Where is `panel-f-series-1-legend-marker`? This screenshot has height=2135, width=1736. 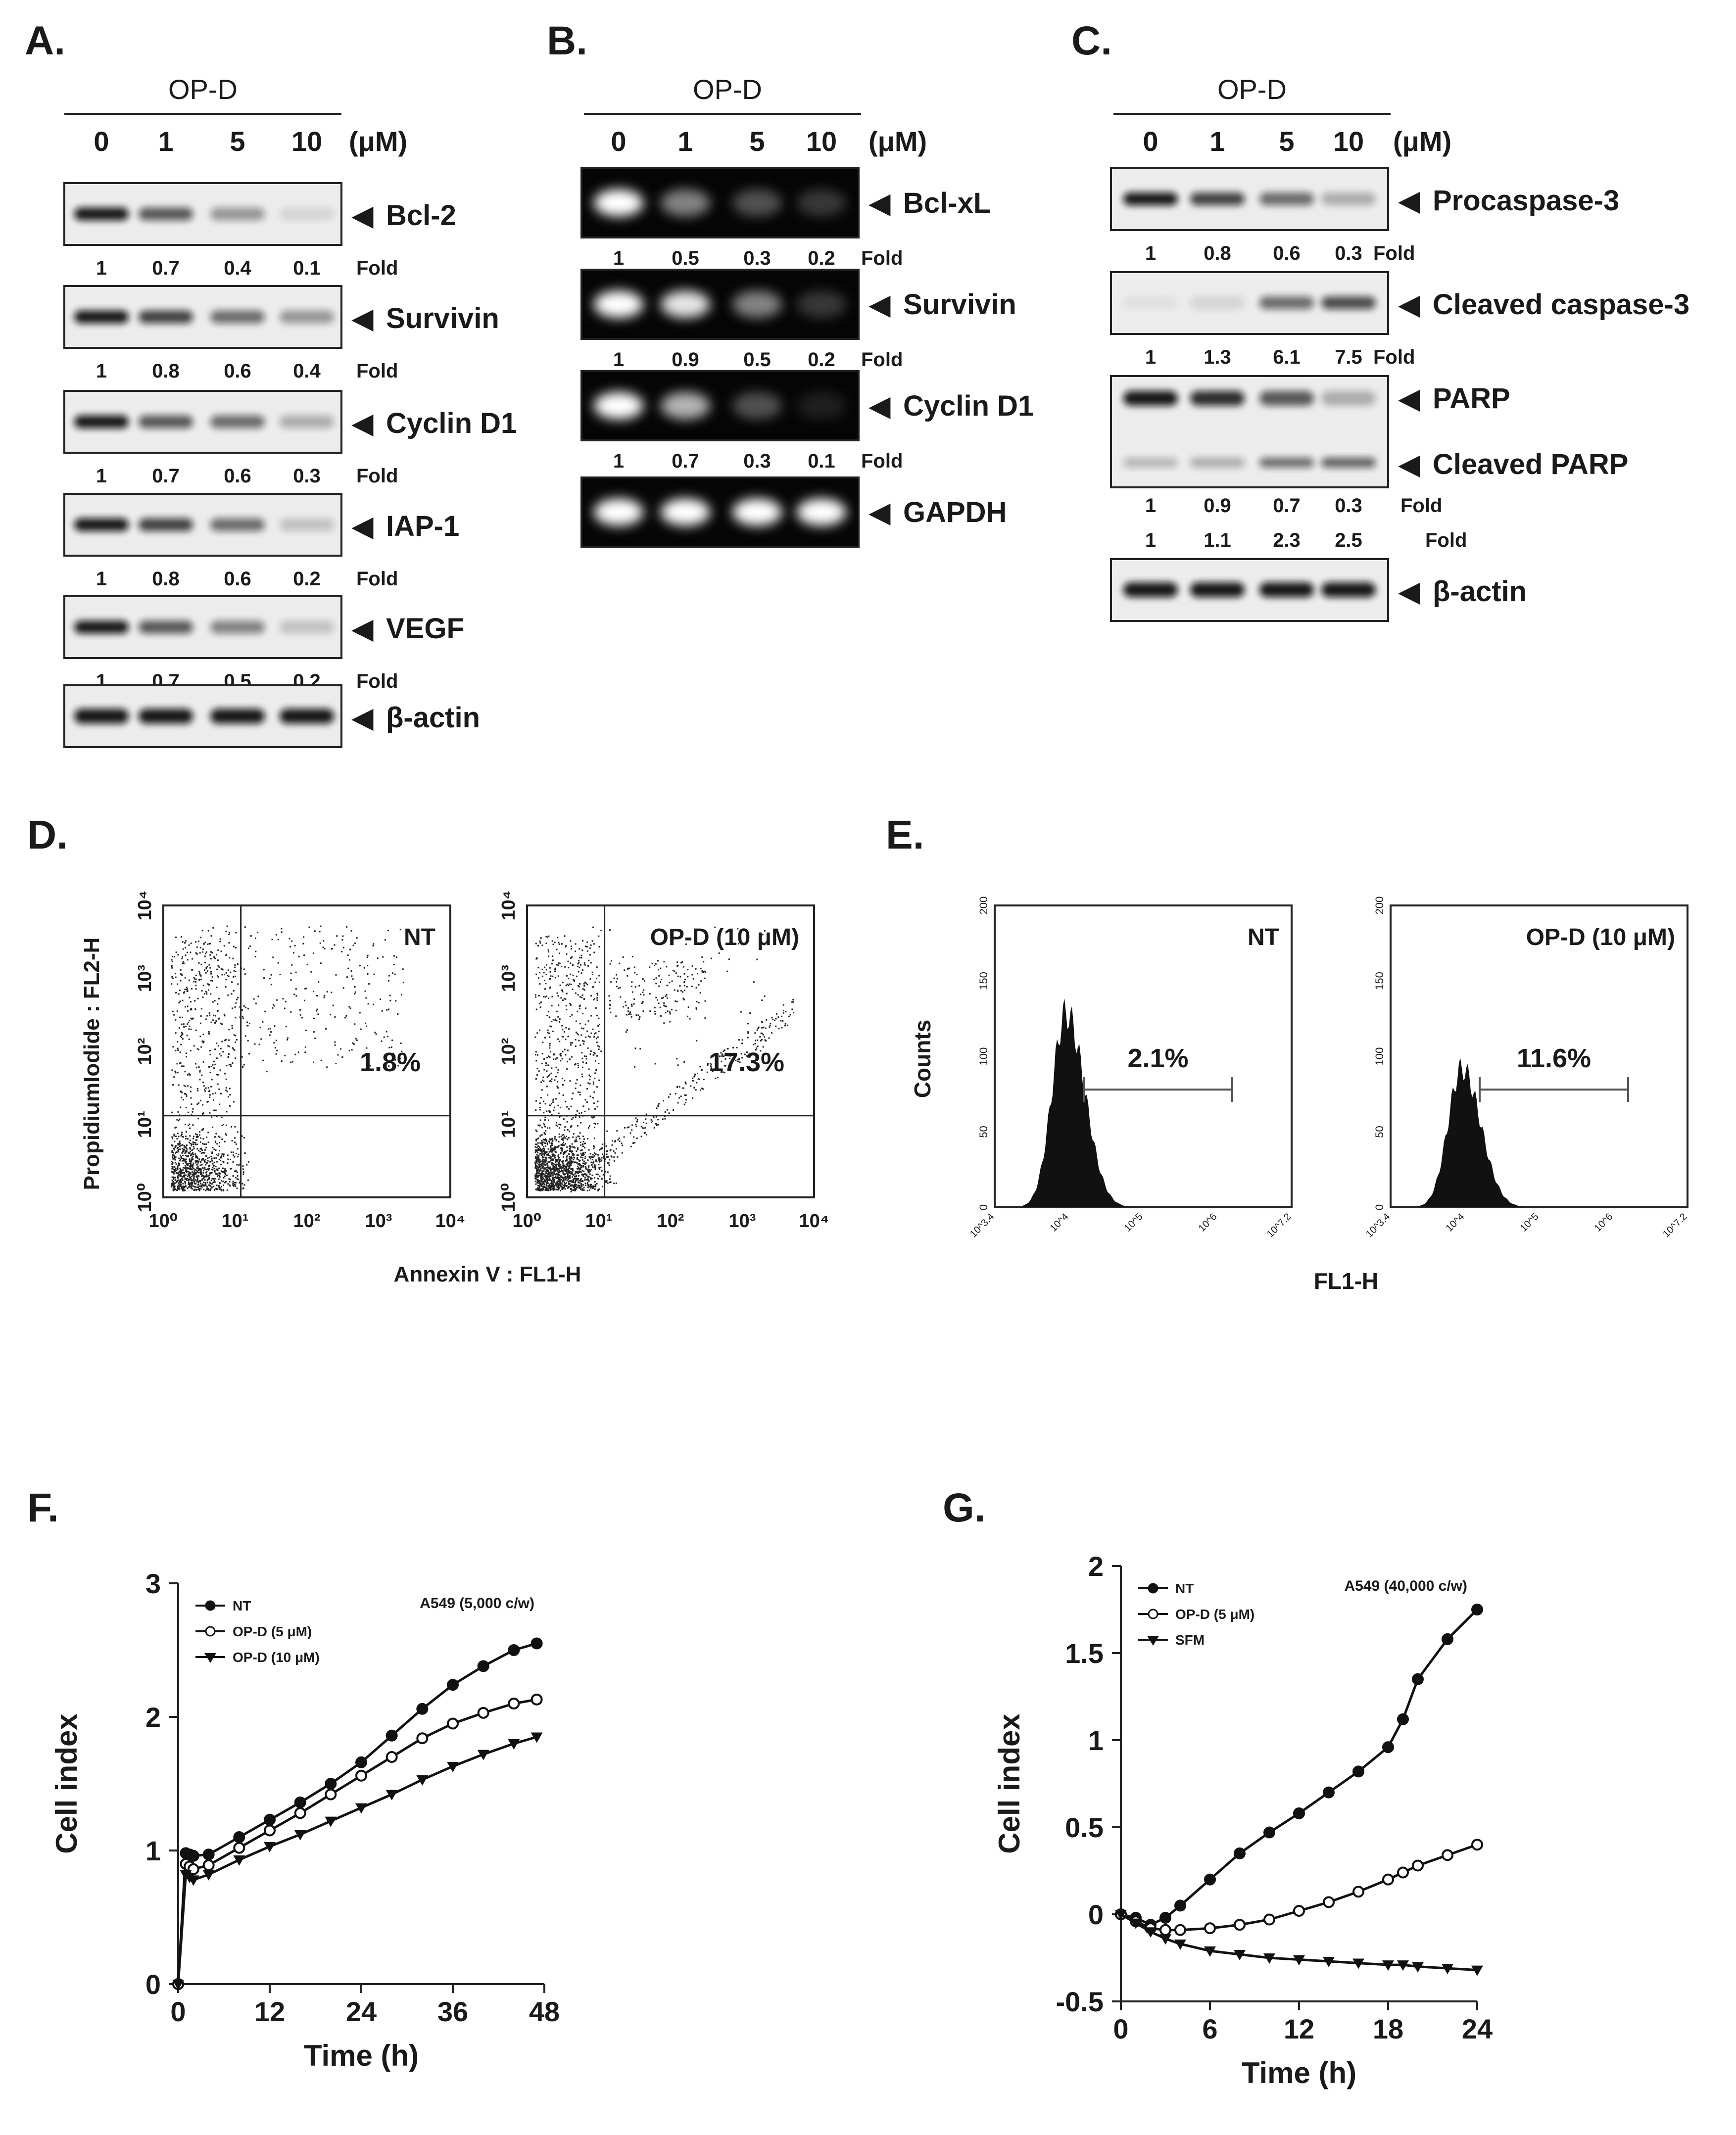 panel-f-series-1-legend-marker is located at coordinates (210, 1631).